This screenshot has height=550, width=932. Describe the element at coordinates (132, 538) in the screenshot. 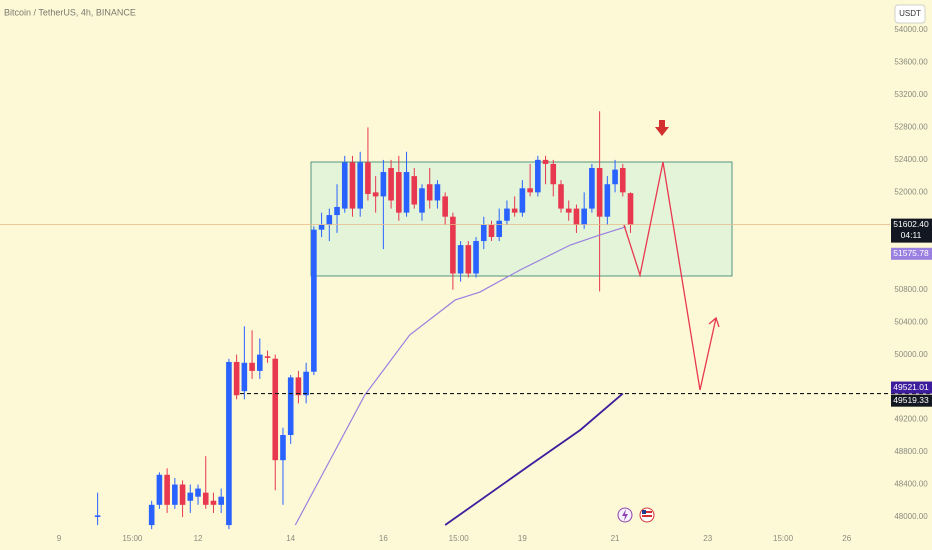

I see `x-tick-label: 15:00` at that location.